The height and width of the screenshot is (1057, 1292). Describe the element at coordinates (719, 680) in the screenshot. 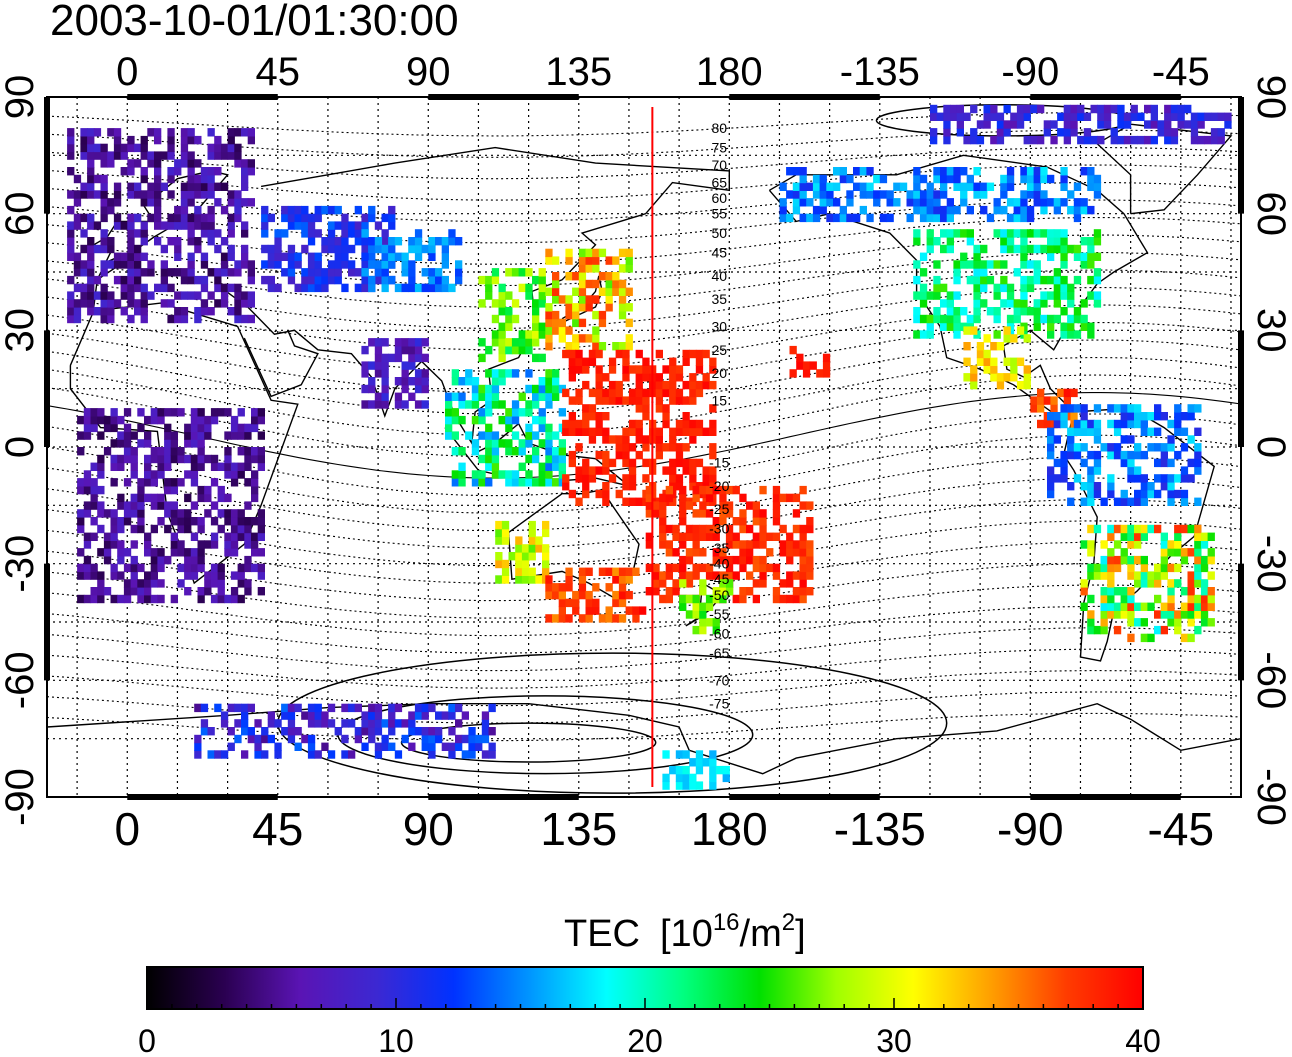

I see `contour-label: -70` at that location.